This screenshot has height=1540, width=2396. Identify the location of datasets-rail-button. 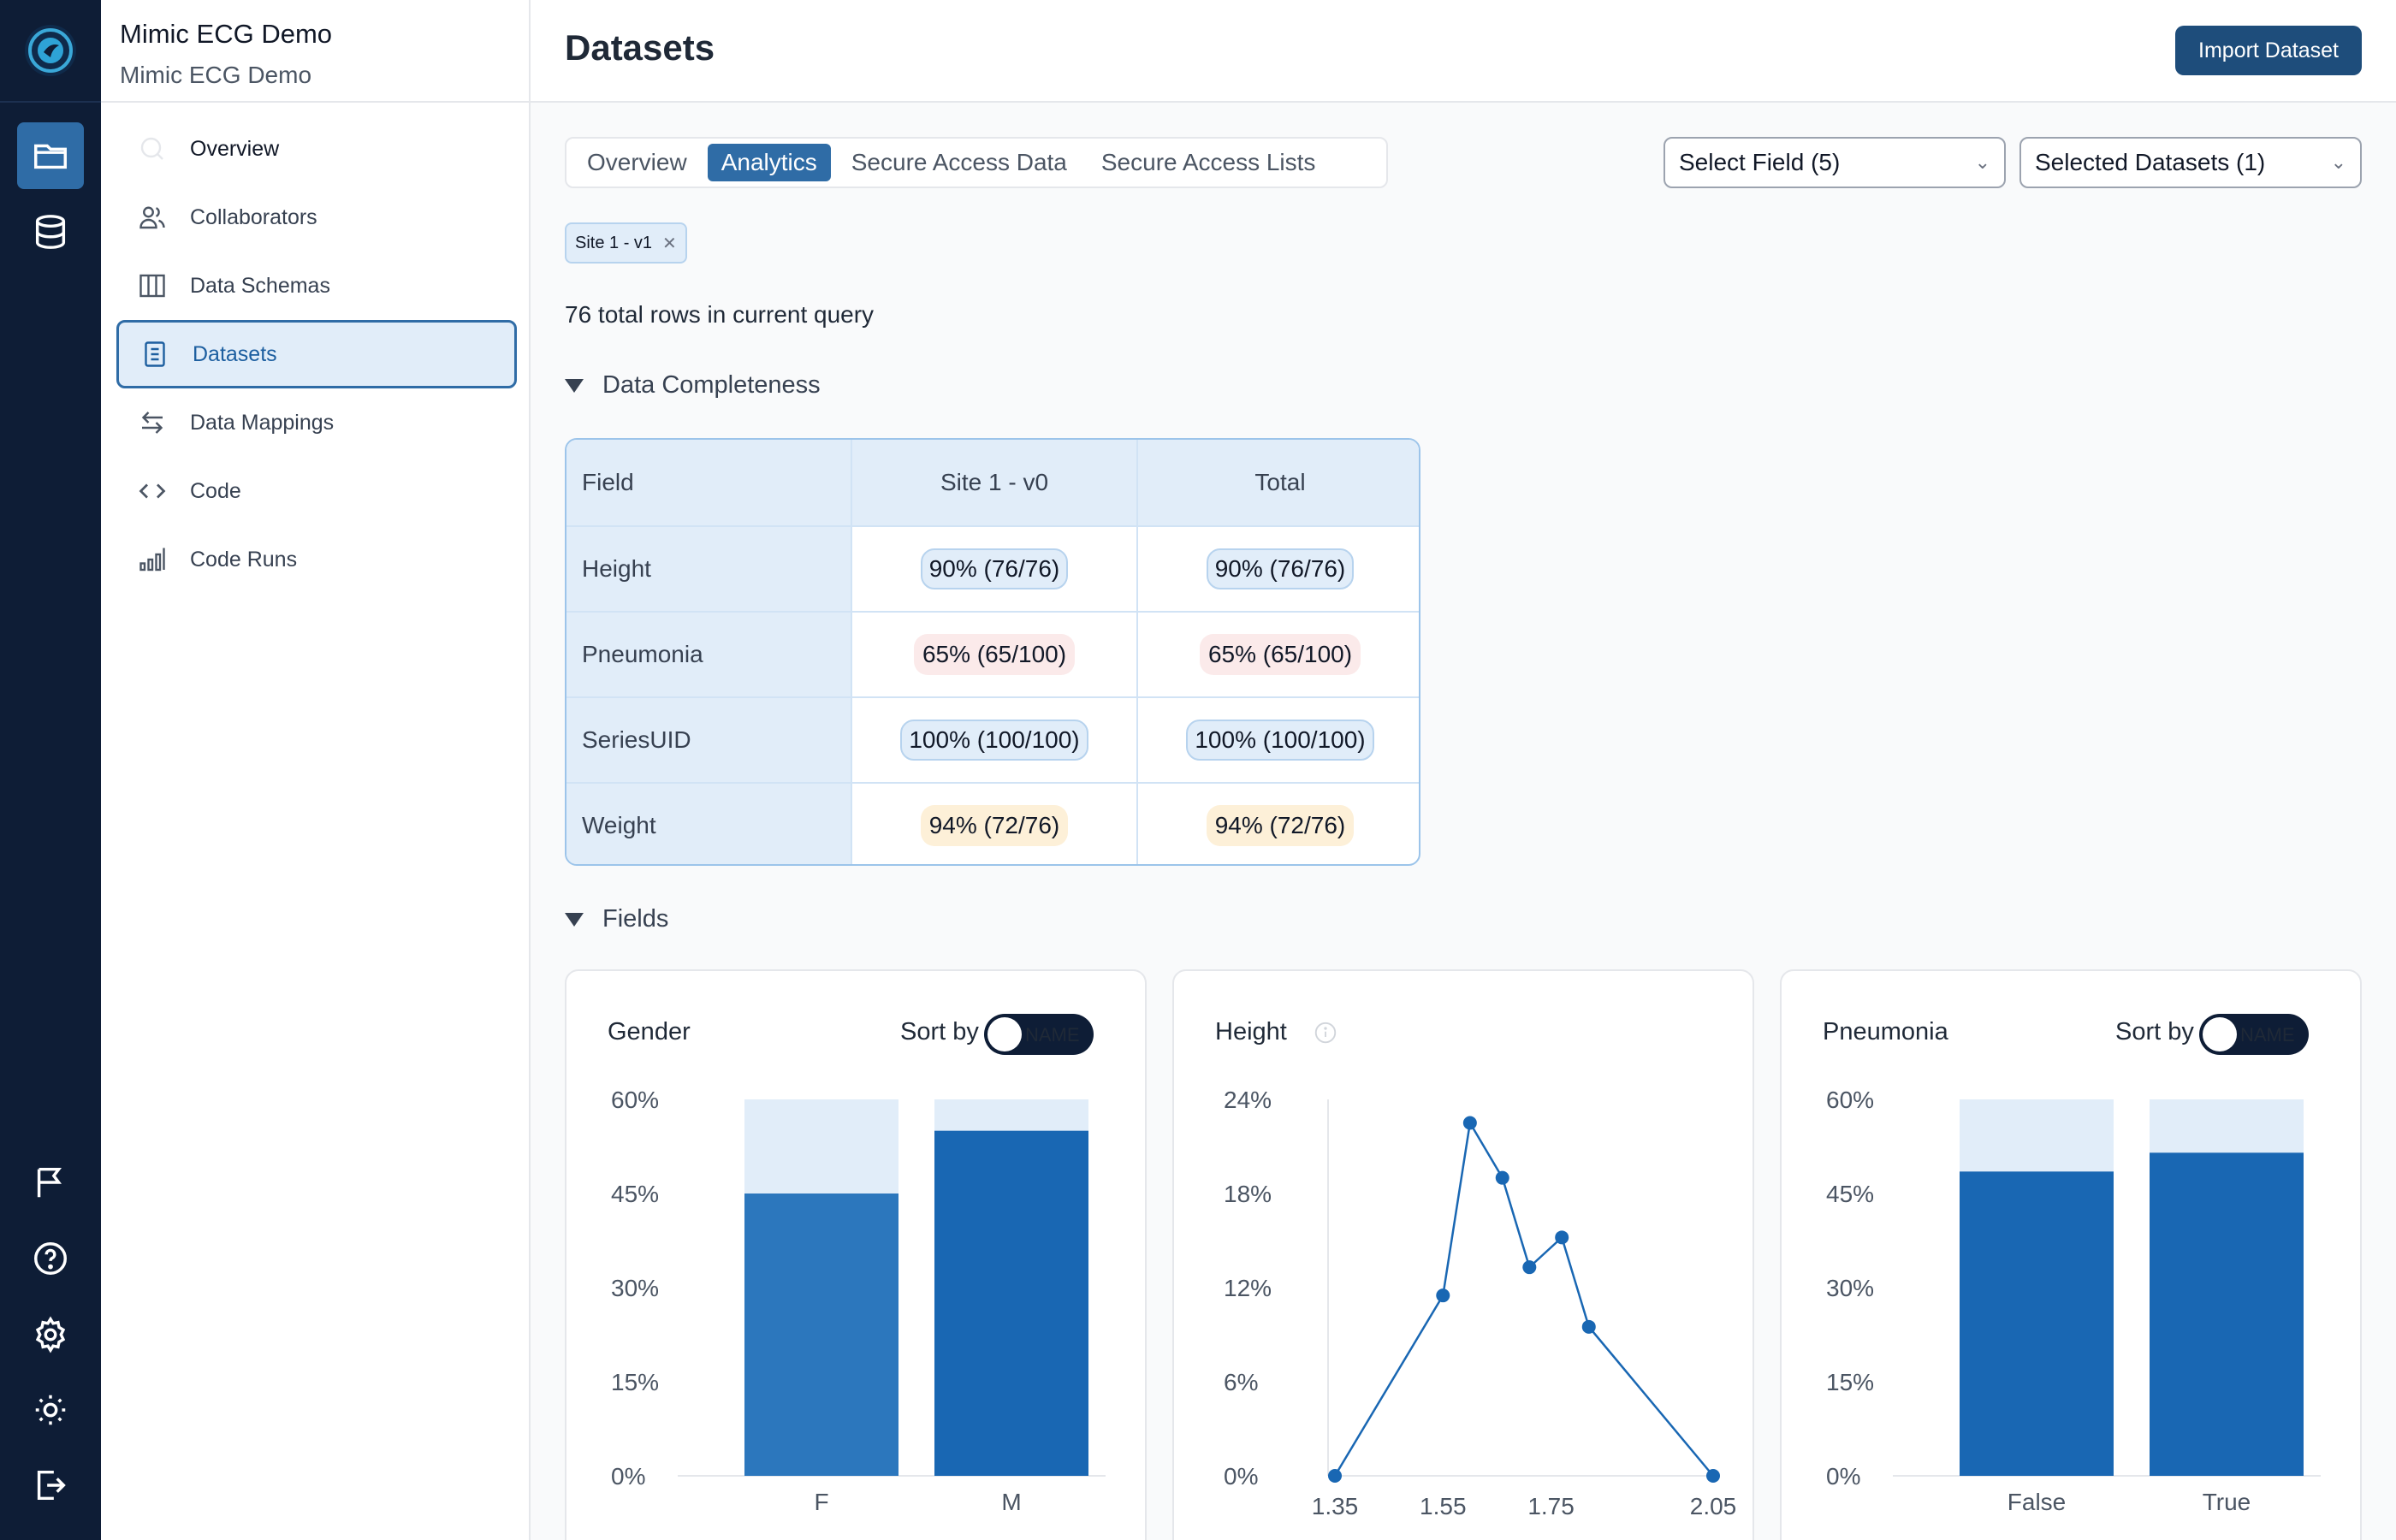
(51, 155).